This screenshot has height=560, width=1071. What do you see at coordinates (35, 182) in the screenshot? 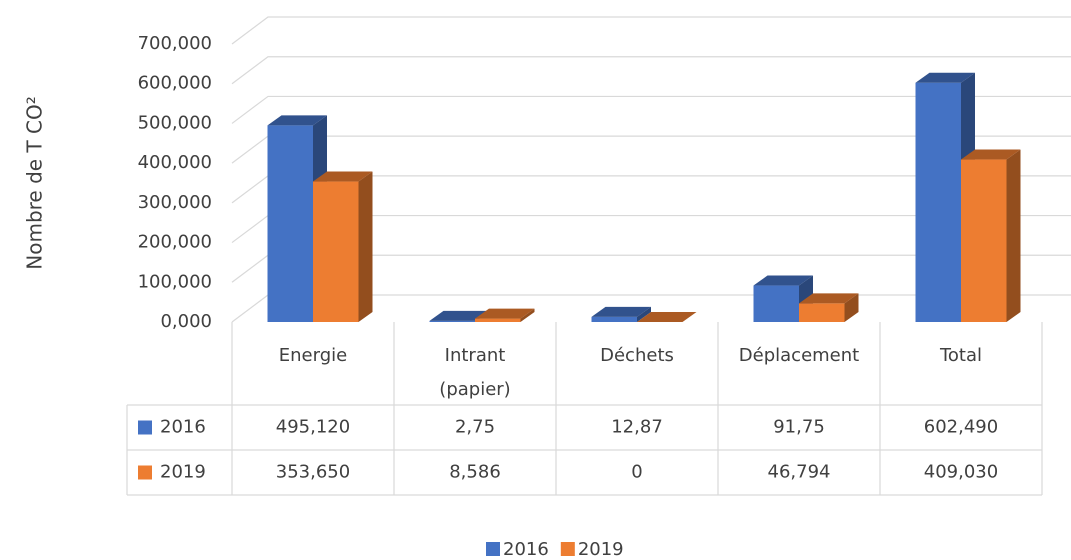
I see `y-axis-label: Nombre de T CO²` at bounding box center [35, 182].